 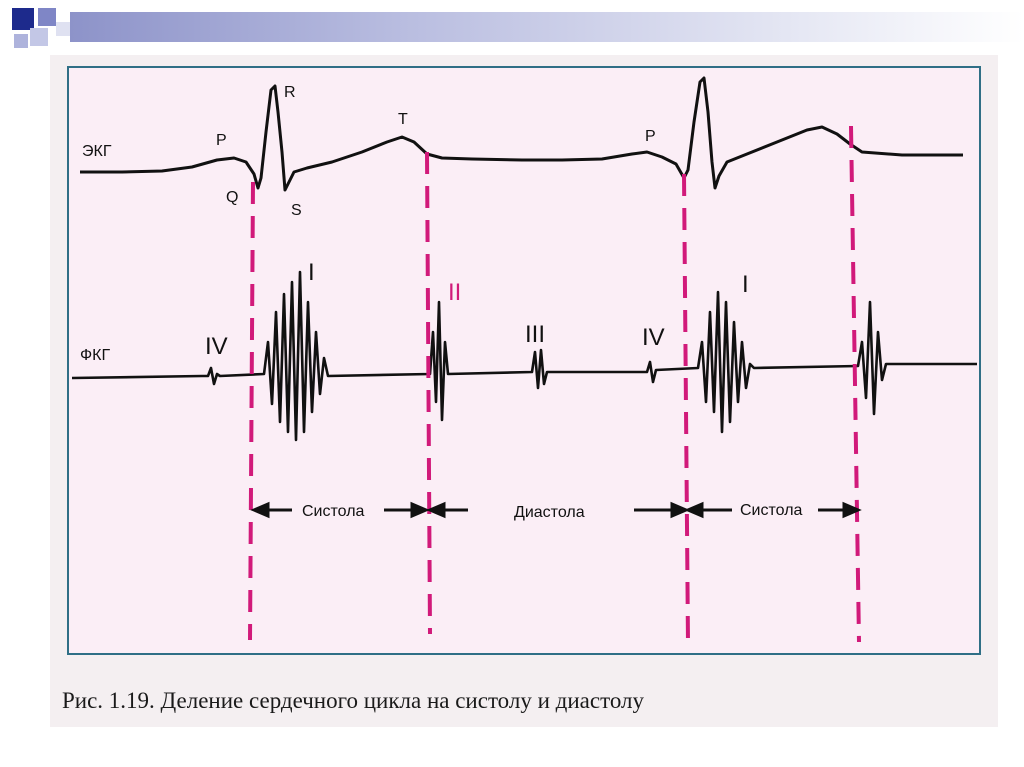 I want to click on phase-arrows, so click(x=556, y=510).